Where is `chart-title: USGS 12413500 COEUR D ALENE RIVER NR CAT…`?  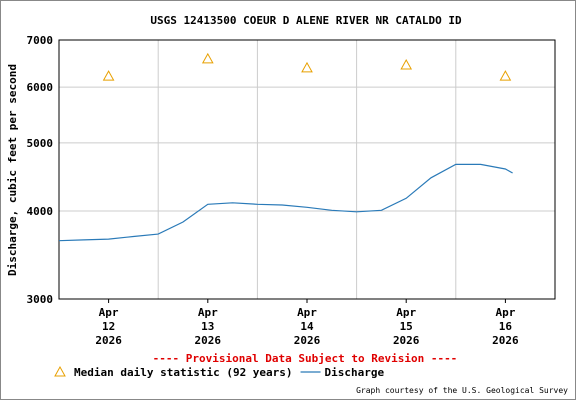 chart-title: USGS 12413500 COEUR D ALENE RIVER NR CAT… is located at coordinates (306, 20).